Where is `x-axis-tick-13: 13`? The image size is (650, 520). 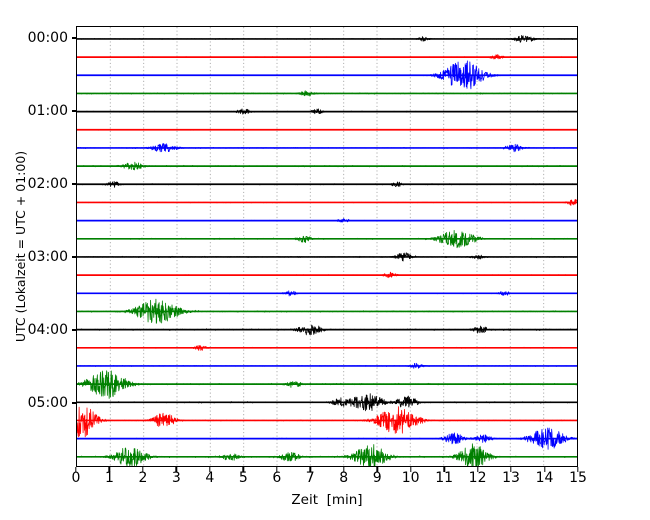
x-axis-tick-13: 13 is located at coordinates (511, 478).